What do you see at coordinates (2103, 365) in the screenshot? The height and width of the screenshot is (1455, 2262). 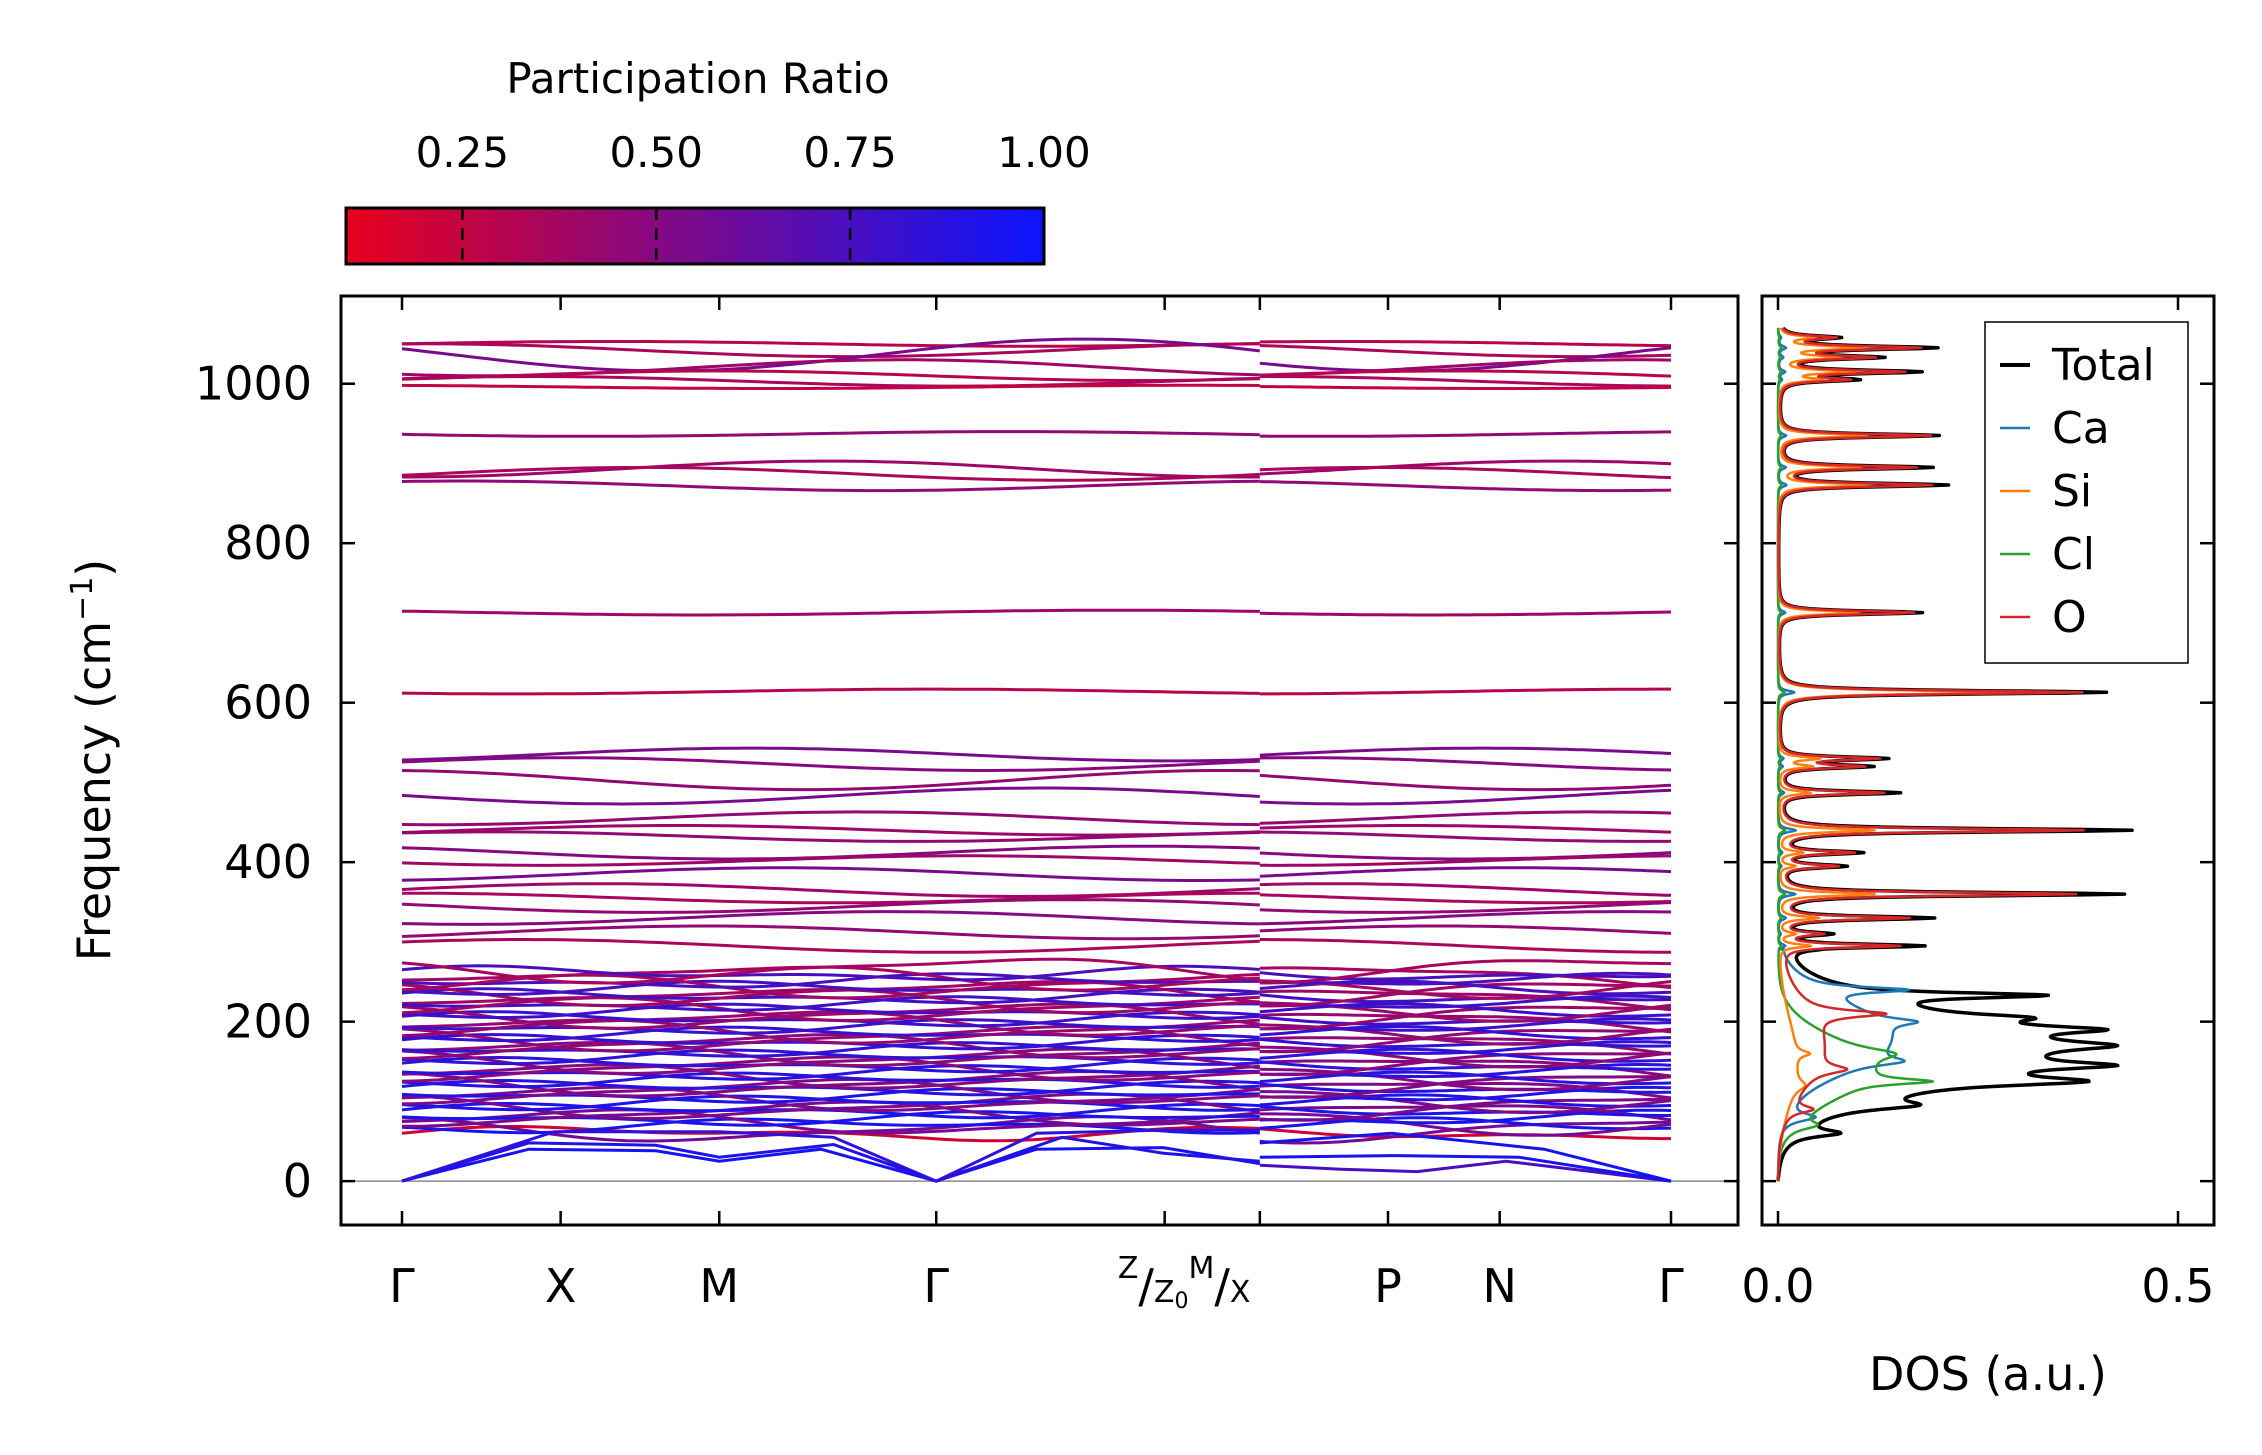 I see `legend-label-total: Total` at bounding box center [2103, 365].